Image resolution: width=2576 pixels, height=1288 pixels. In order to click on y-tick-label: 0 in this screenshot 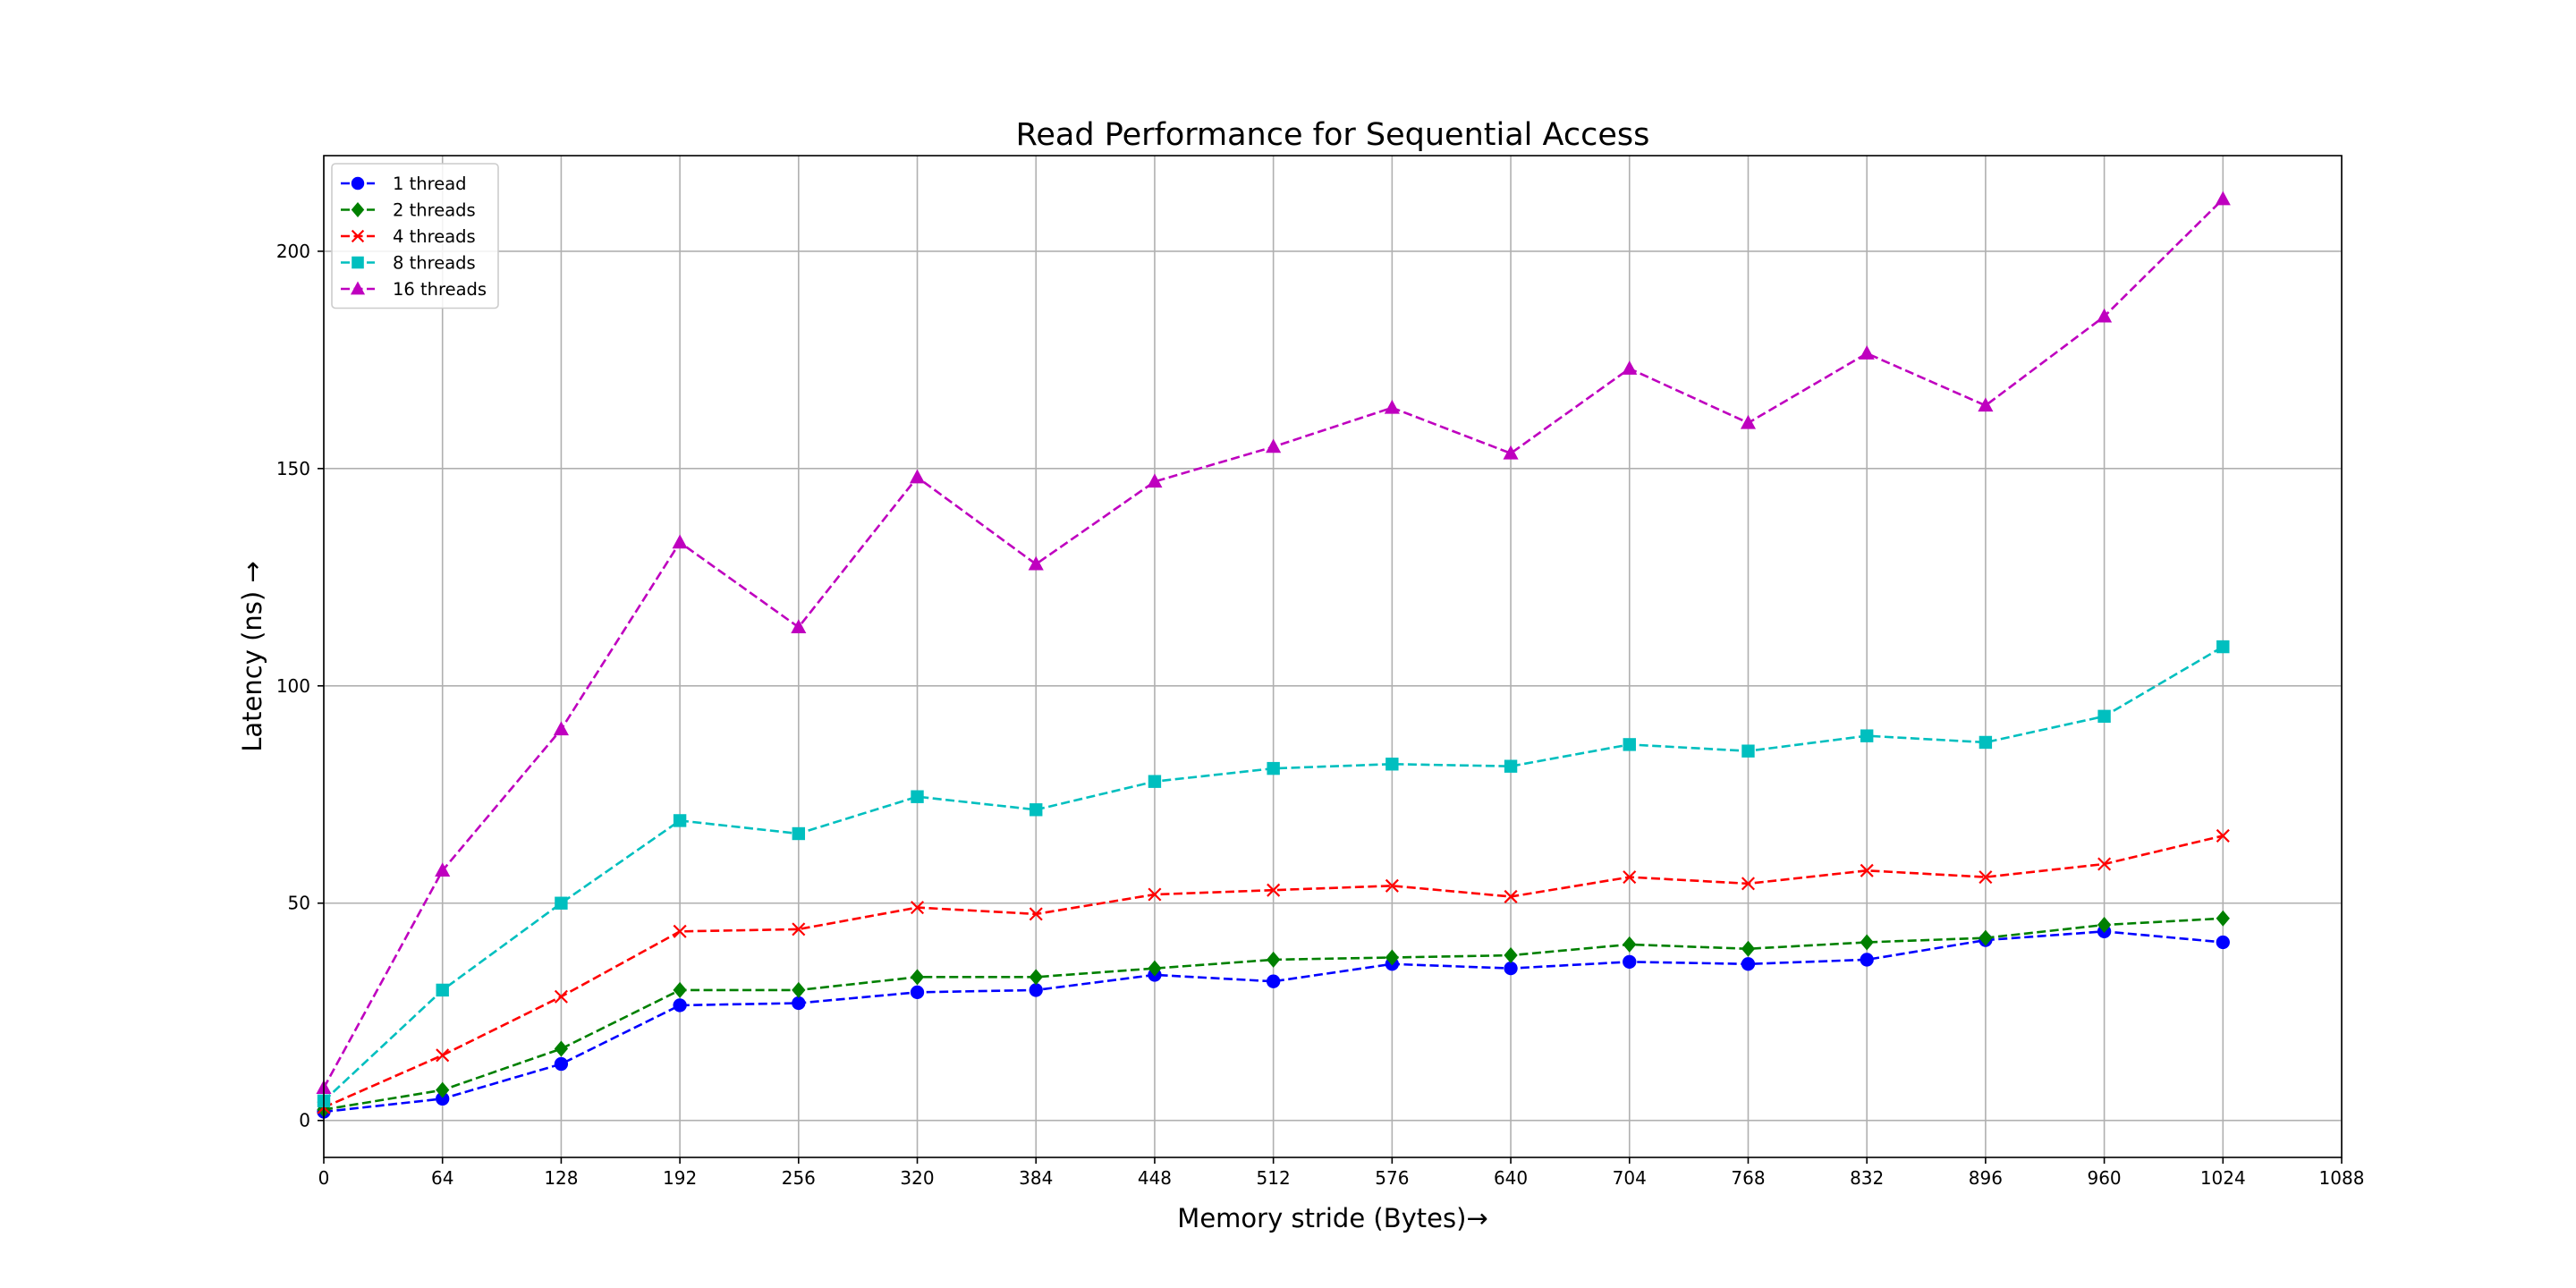, I will do `click(304, 1120)`.